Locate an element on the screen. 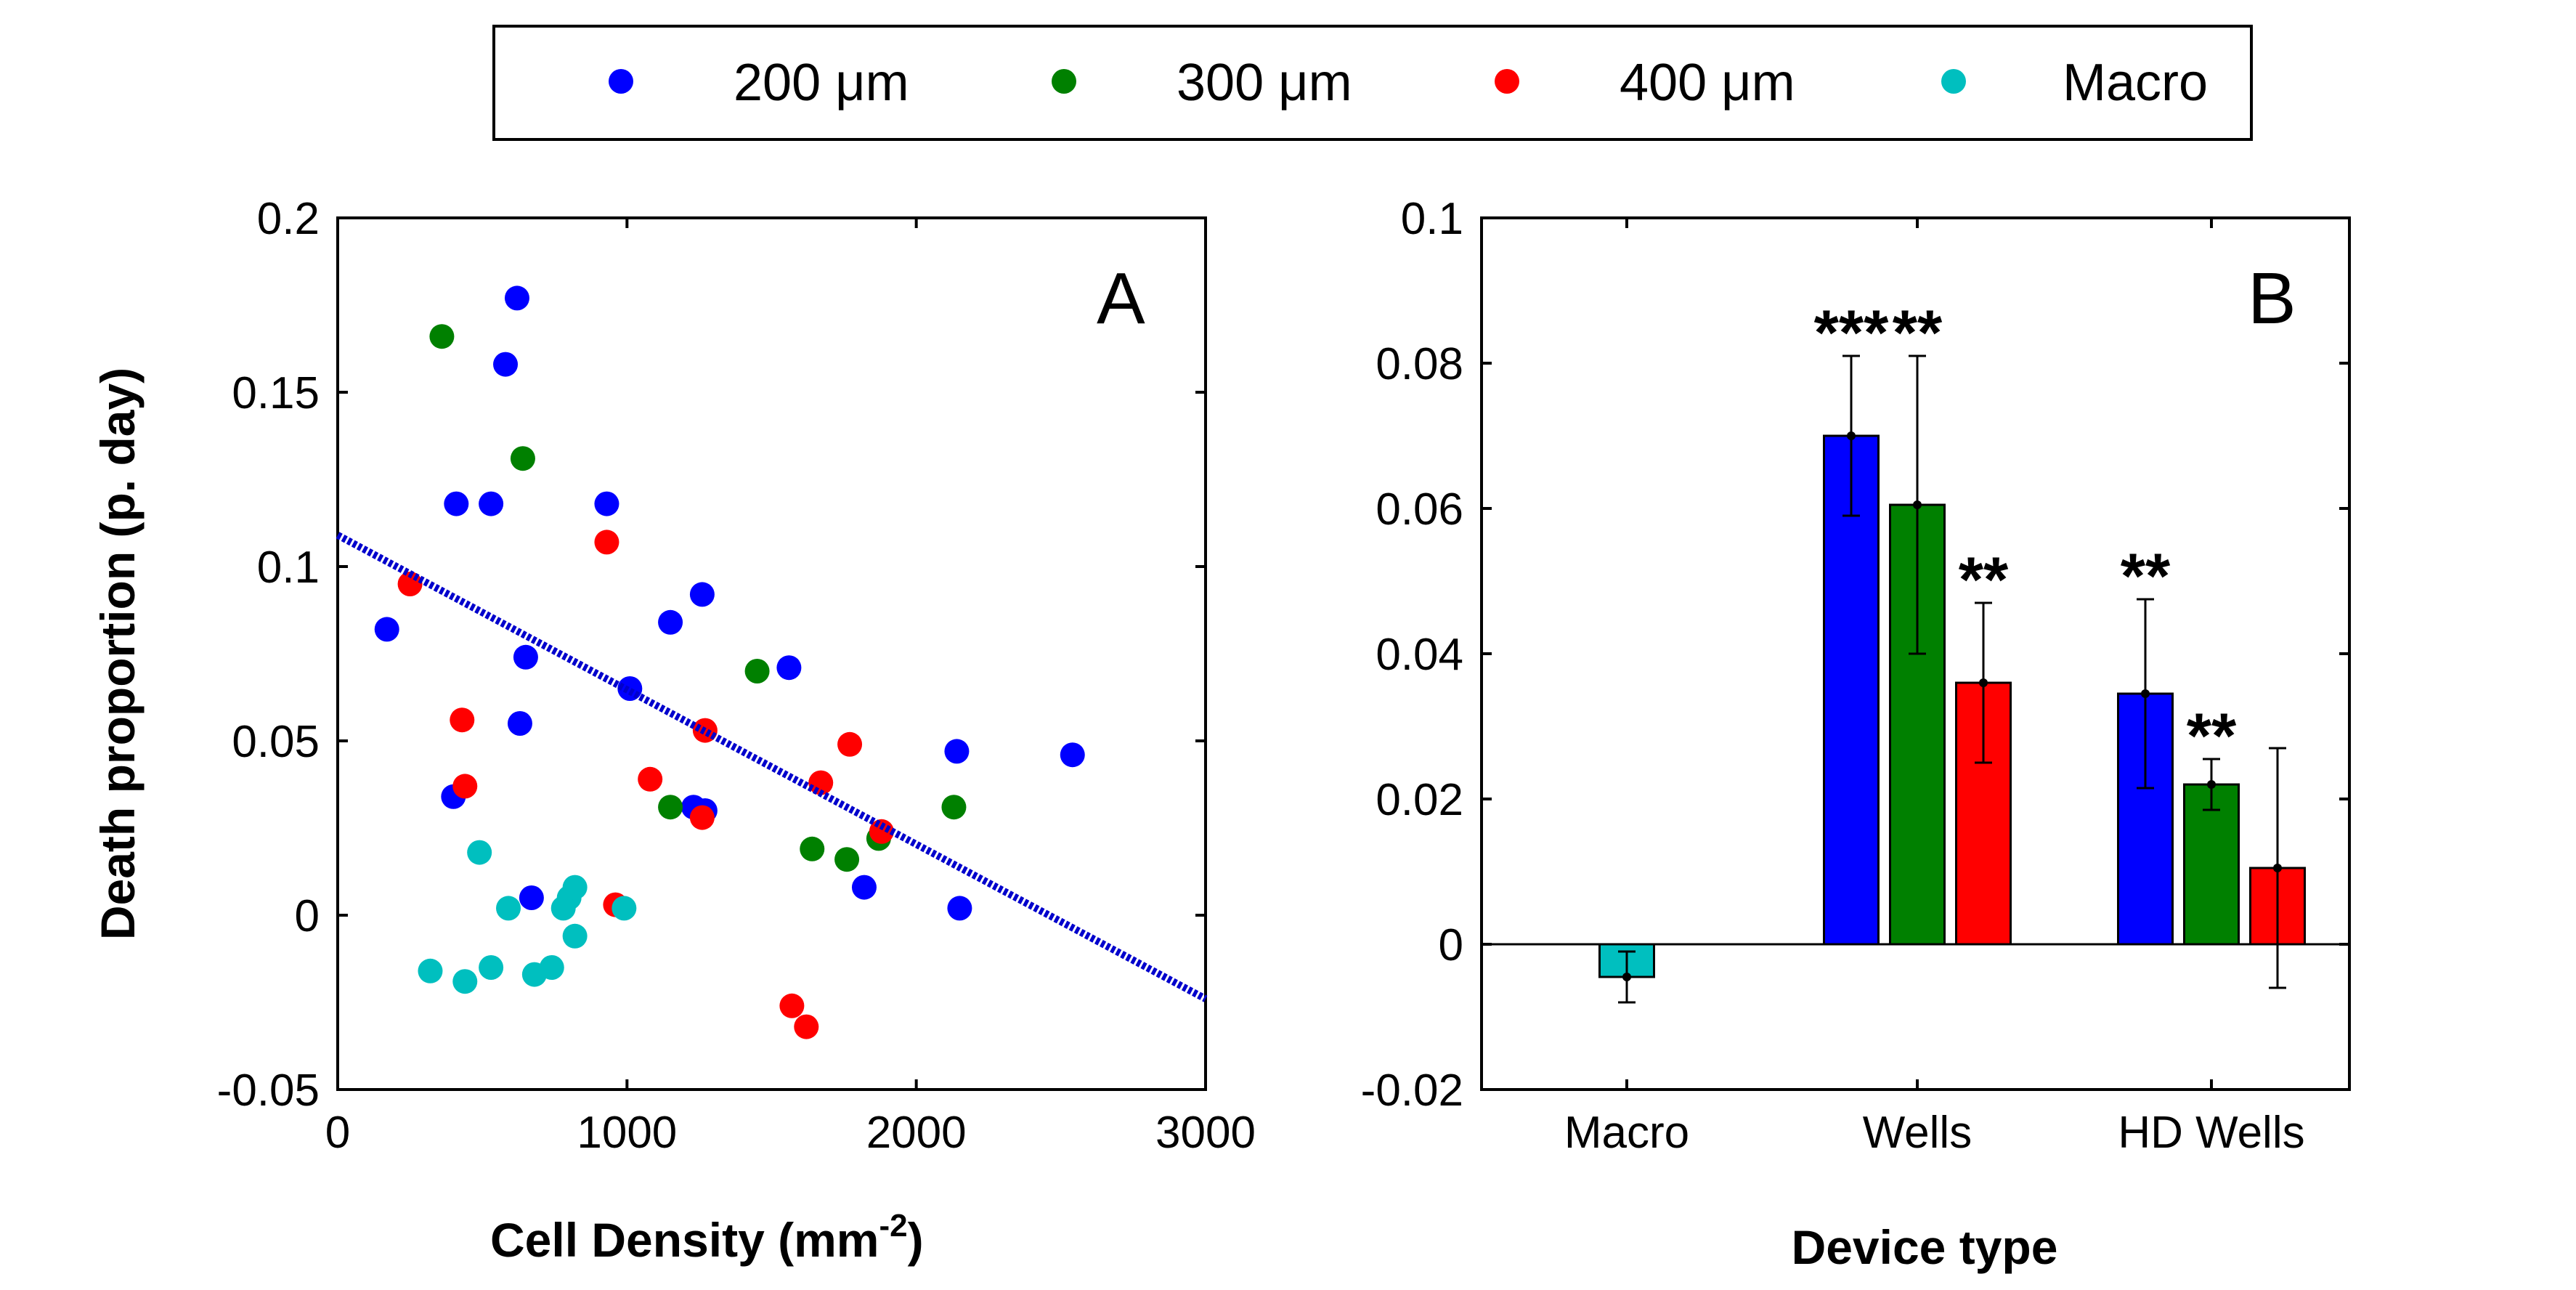  trend-line is located at coordinates (772, 767).